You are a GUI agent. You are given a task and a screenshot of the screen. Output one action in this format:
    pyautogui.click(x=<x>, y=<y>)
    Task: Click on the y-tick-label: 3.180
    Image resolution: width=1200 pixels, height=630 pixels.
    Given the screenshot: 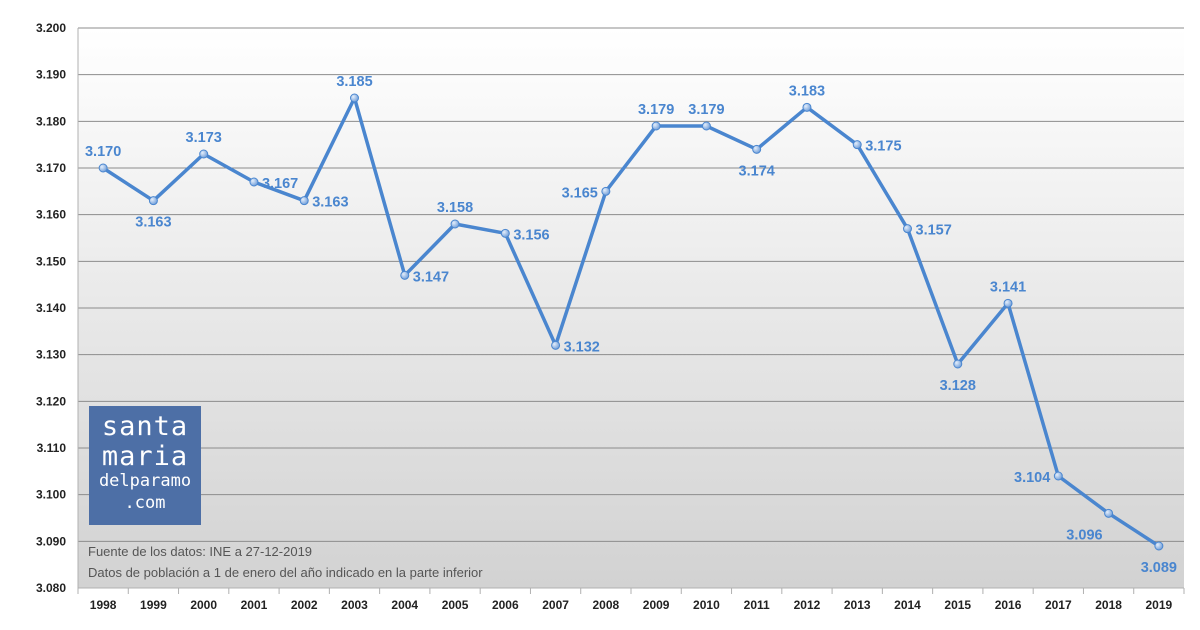 What is the action you would take?
    pyautogui.click(x=51, y=121)
    